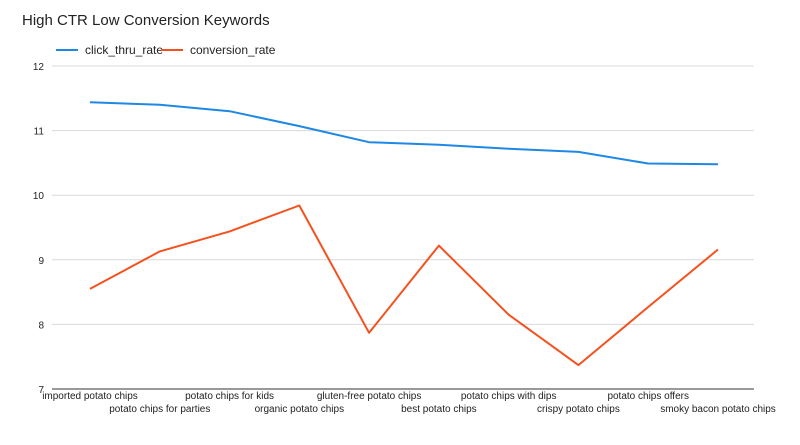 The width and height of the screenshot is (800, 445). I want to click on x-tick-label: potato chips with dips, so click(509, 396).